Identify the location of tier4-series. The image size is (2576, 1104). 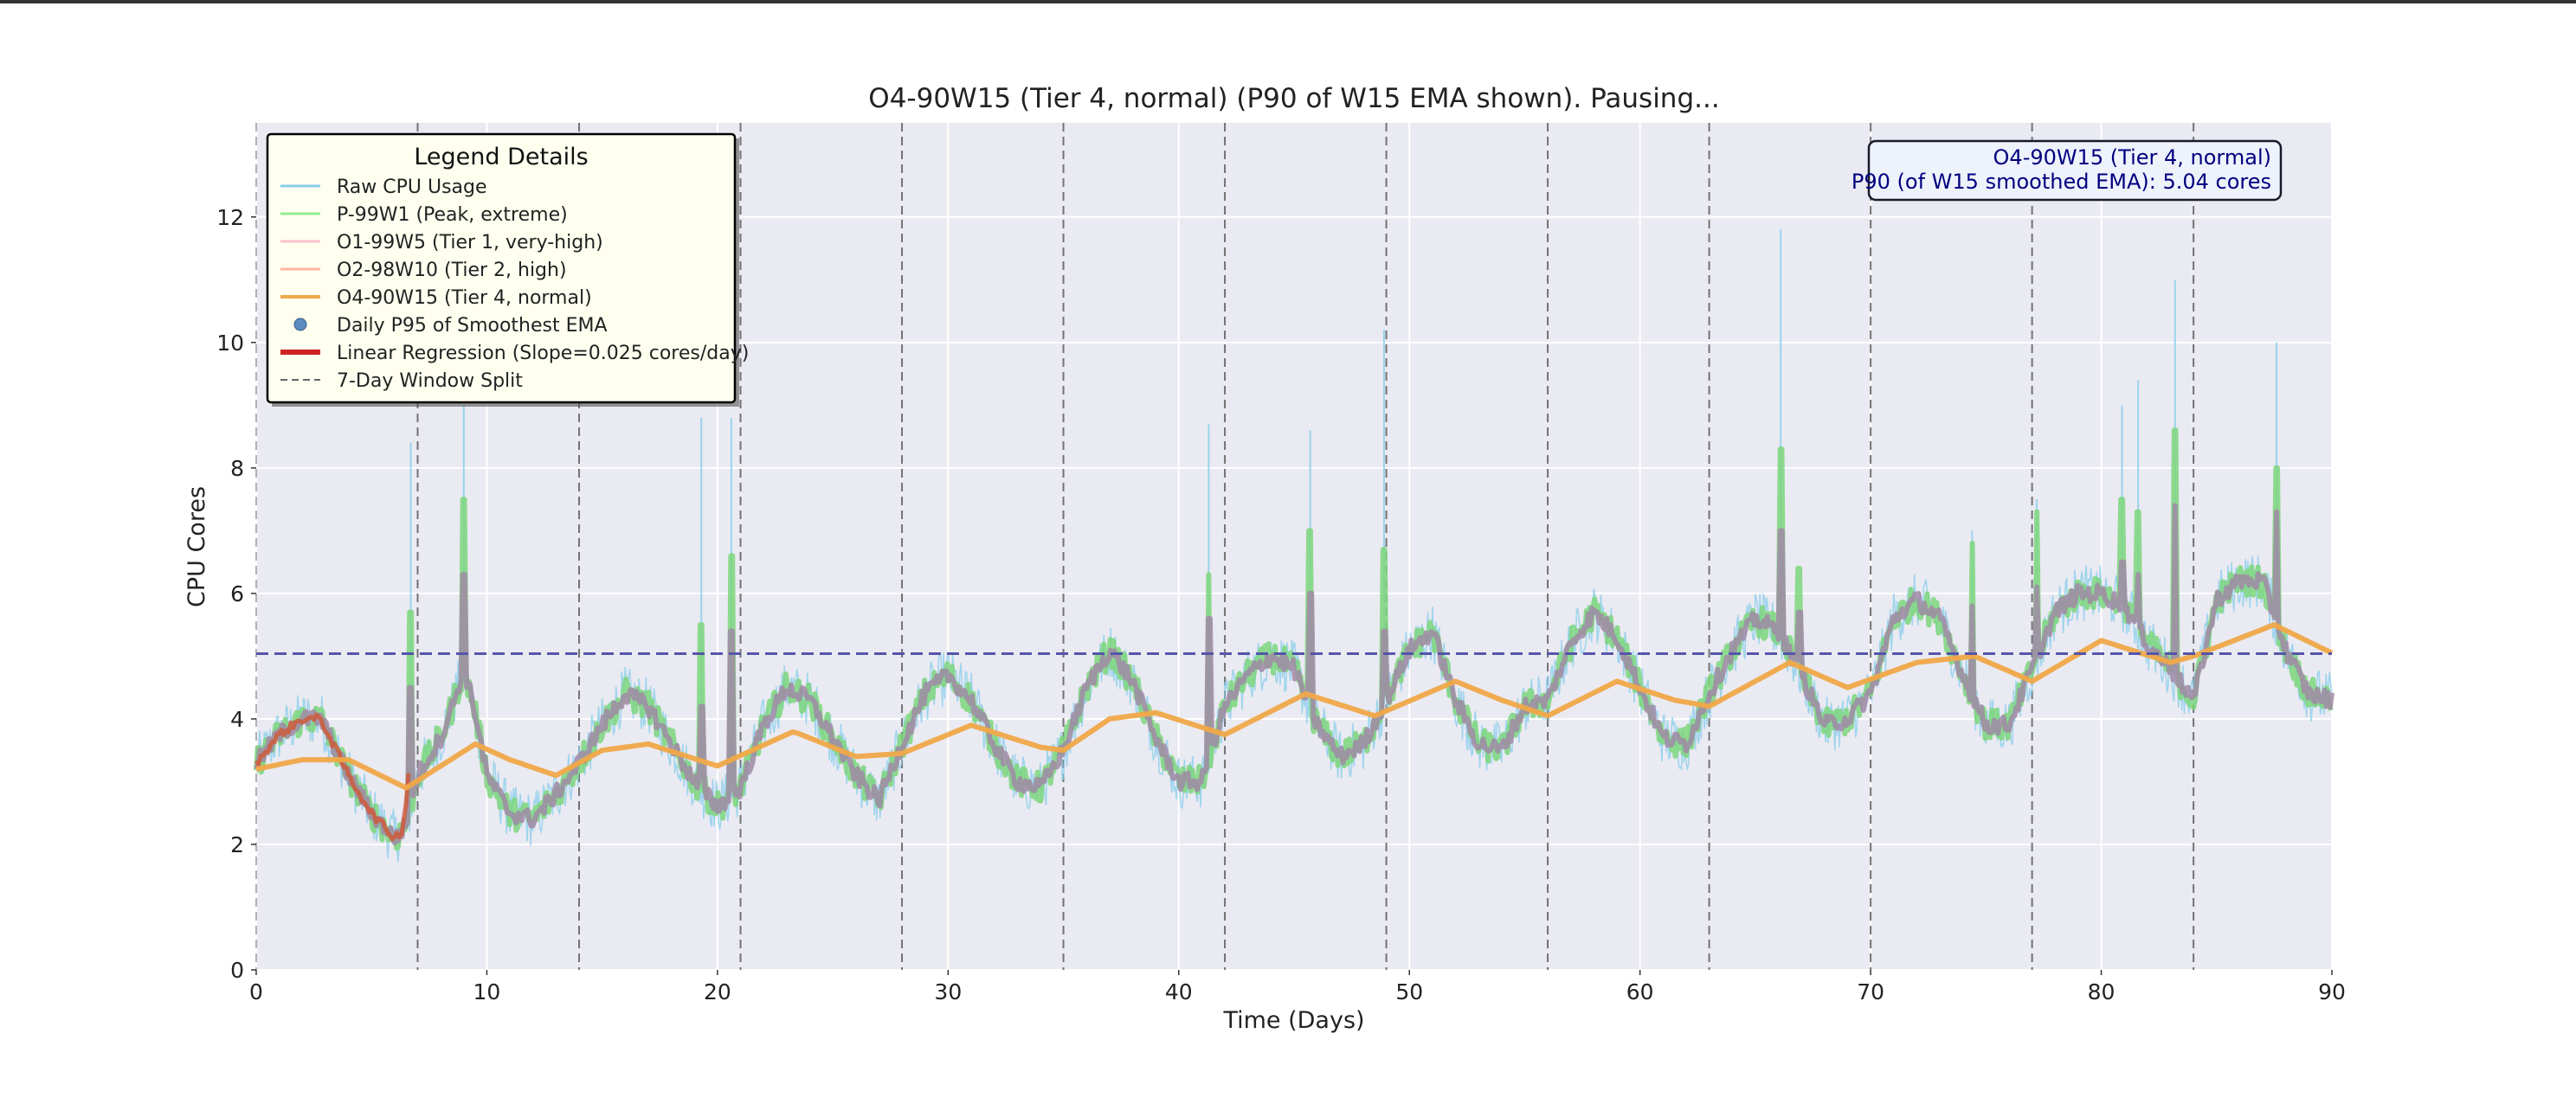
(1294, 706).